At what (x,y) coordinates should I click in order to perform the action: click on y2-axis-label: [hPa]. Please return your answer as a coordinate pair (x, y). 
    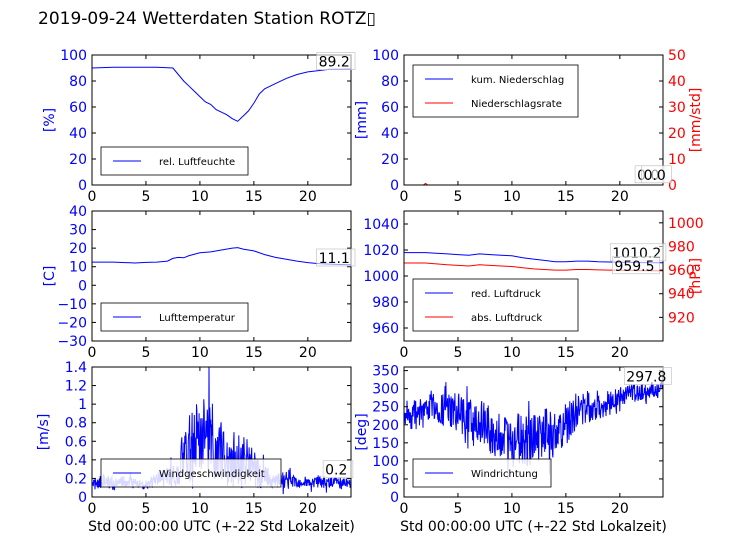
    Looking at the image, I should click on (696, 276).